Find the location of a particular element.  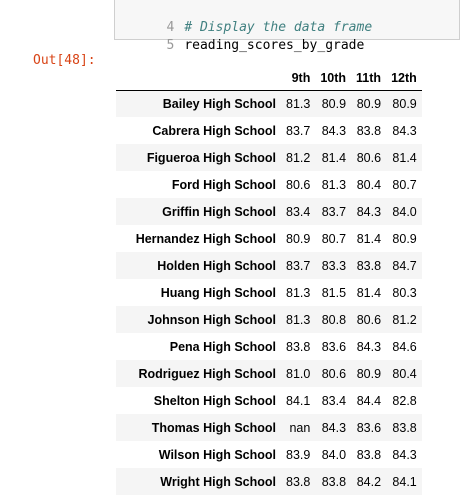

table-cell: 80.3 is located at coordinates (404, 292).